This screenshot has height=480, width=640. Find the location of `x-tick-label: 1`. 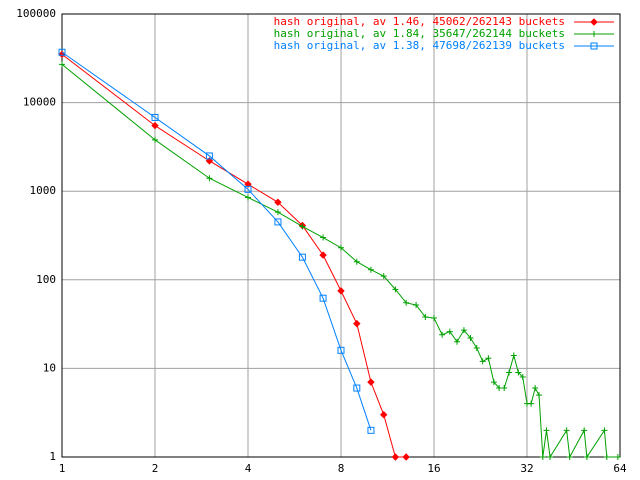

x-tick-label: 1 is located at coordinates (62, 468).